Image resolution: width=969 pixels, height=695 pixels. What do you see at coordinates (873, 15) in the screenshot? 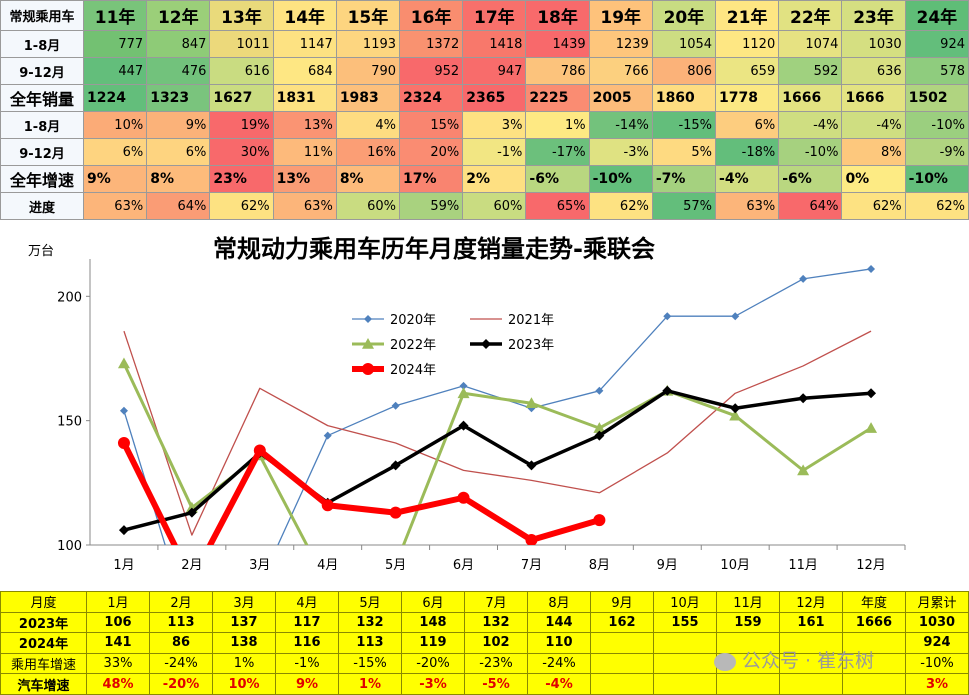
I see `year-header: 23年` at bounding box center [873, 15].